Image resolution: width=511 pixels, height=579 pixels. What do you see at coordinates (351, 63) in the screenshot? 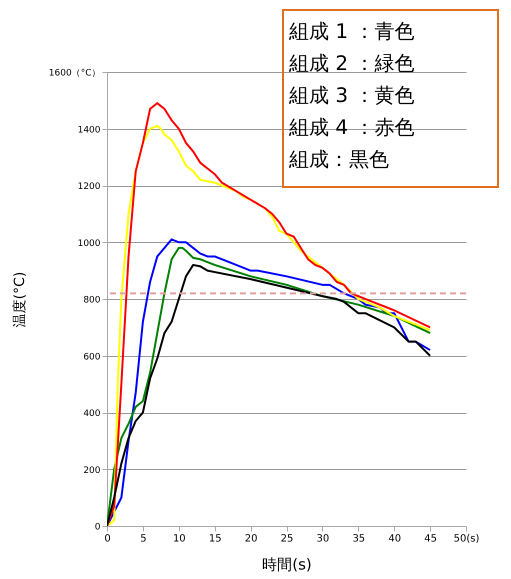
I see `annotation: 組成 2 ：緑色` at bounding box center [351, 63].